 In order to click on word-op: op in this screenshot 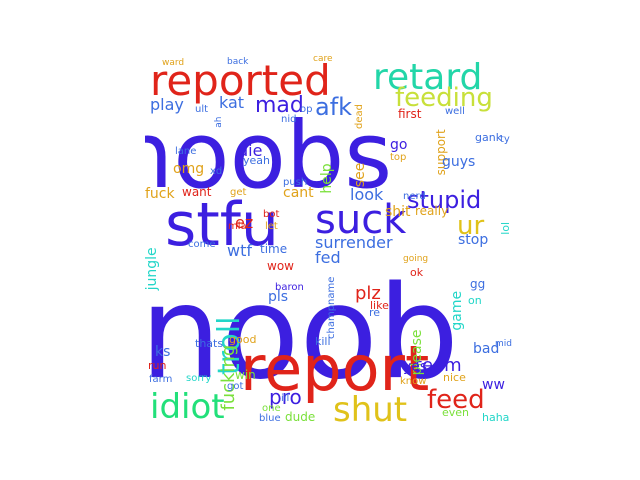, I will do `click(306, 109)`.